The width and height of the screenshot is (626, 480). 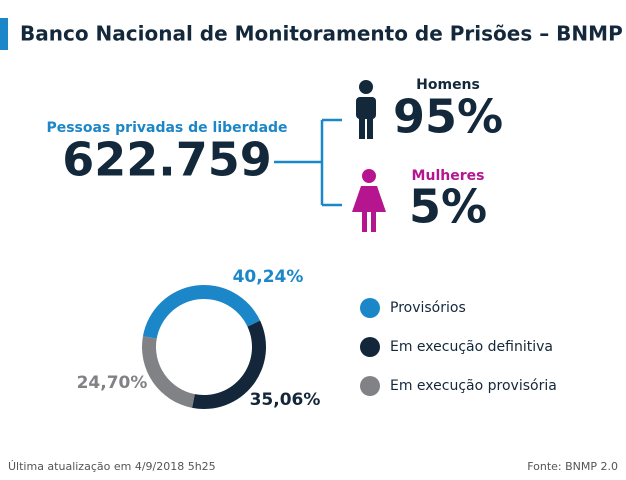 What do you see at coordinates (166, 128) in the screenshot?
I see `total-label: Pessoas privadas de liberdade` at bounding box center [166, 128].